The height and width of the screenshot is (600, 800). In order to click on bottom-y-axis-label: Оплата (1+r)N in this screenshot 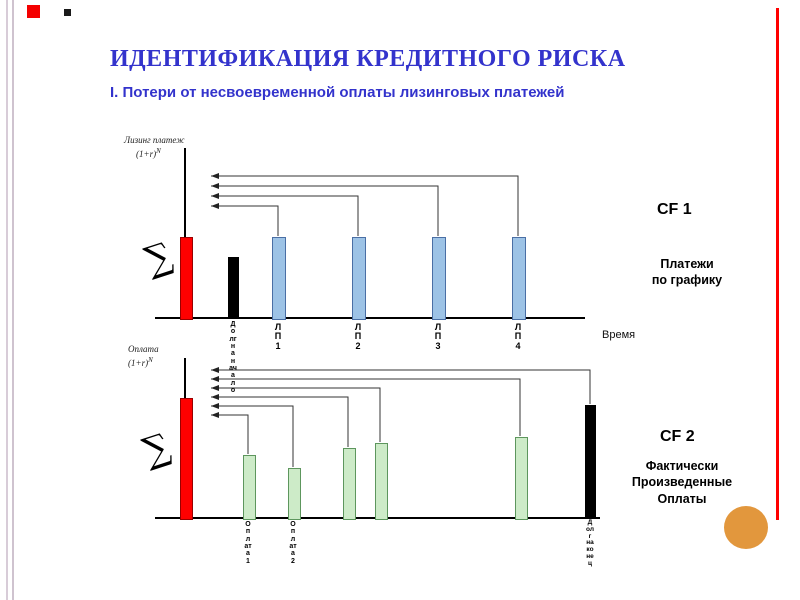, I will do `click(143, 356)`.